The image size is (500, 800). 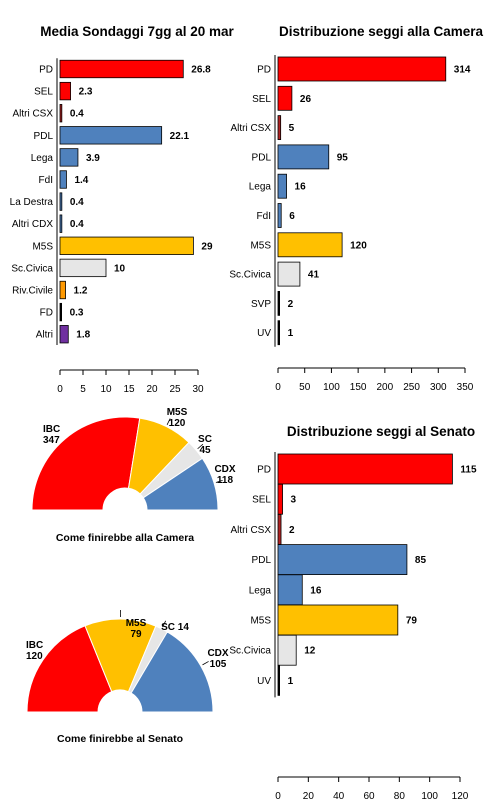 I want to click on camera-value-label-2: 5, so click(x=292, y=128).